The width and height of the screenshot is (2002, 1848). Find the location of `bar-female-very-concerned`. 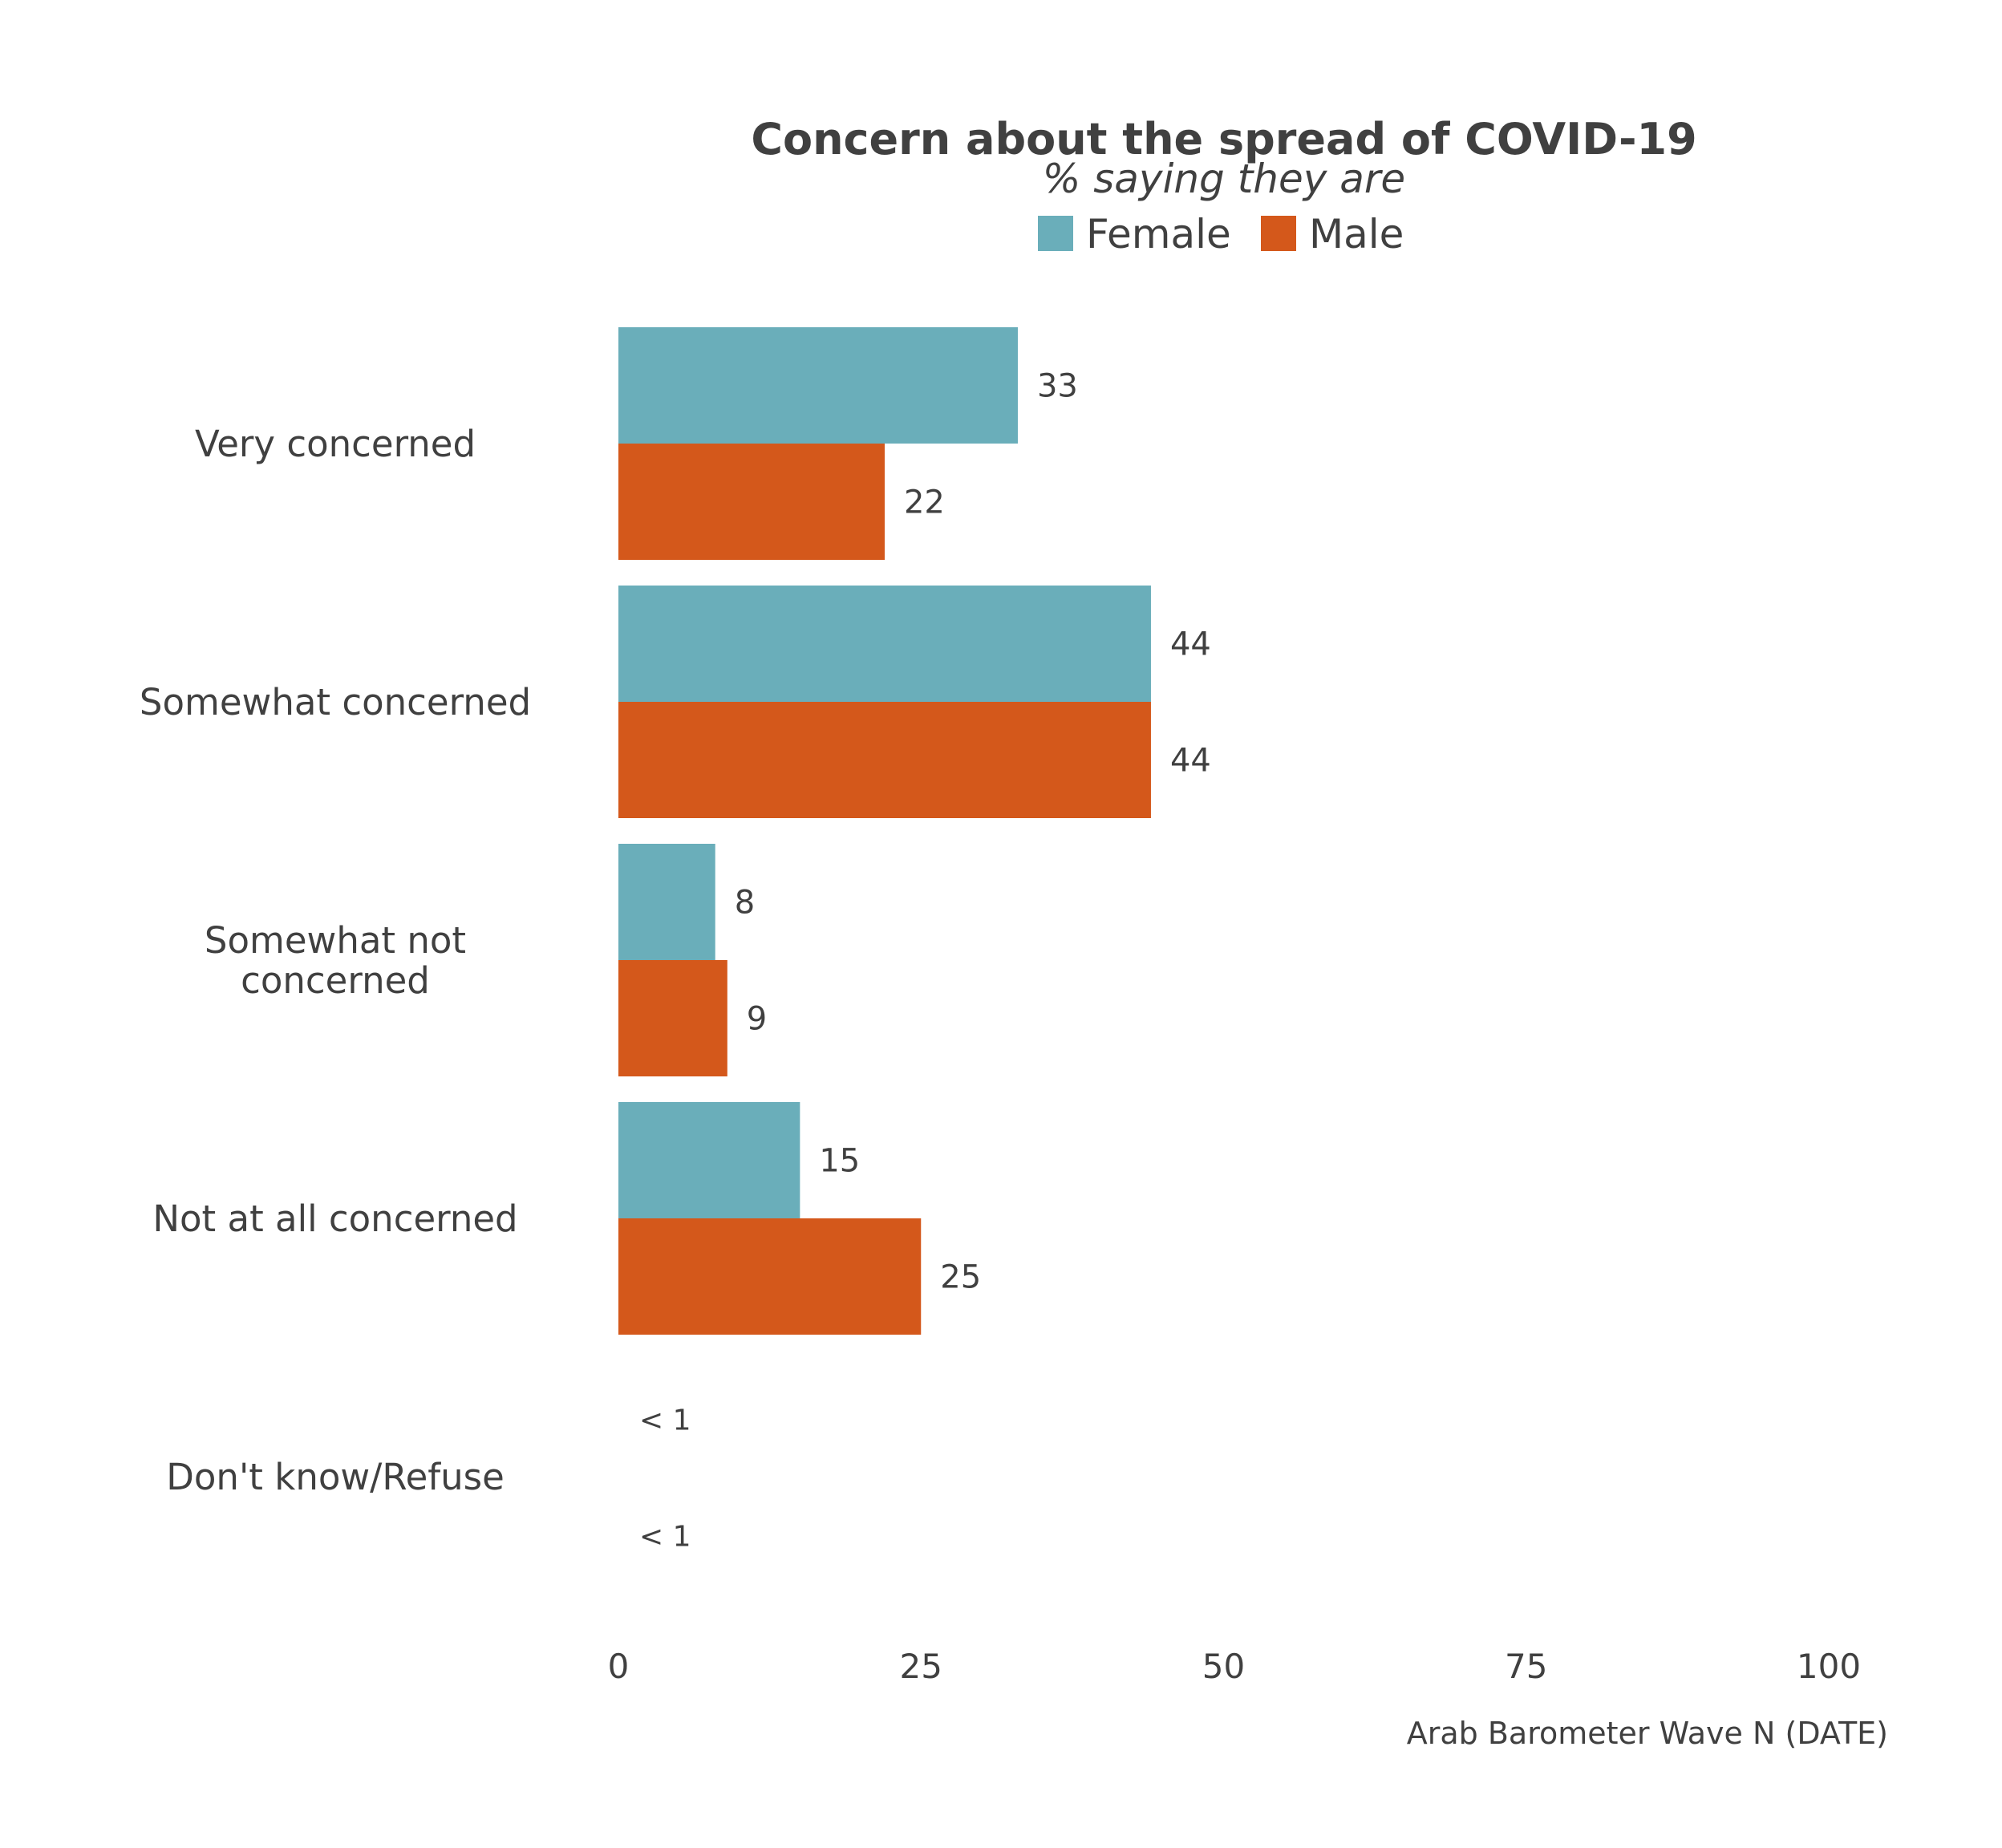

bar-female-very-concerned is located at coordinates (818, 385).